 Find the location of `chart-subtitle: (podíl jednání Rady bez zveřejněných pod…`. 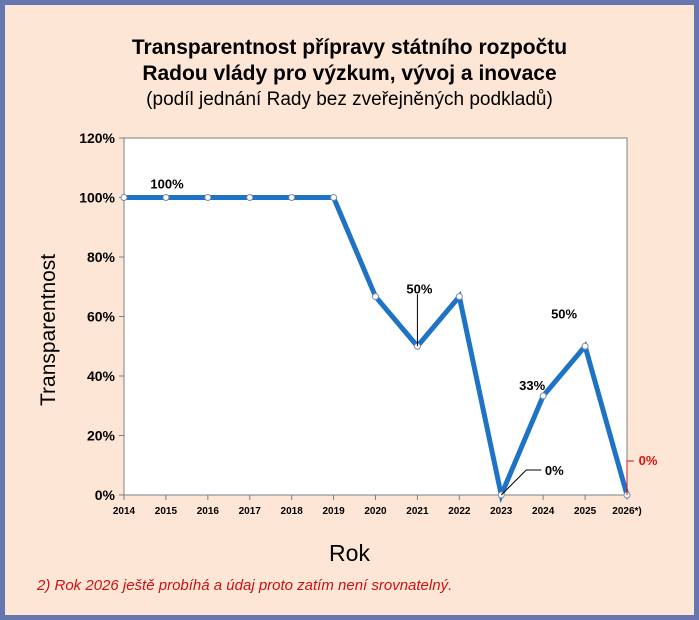

chart-subtitle: (podíl jednání Rady bez zveřejněných pod… is located at coordinates (349, 99).